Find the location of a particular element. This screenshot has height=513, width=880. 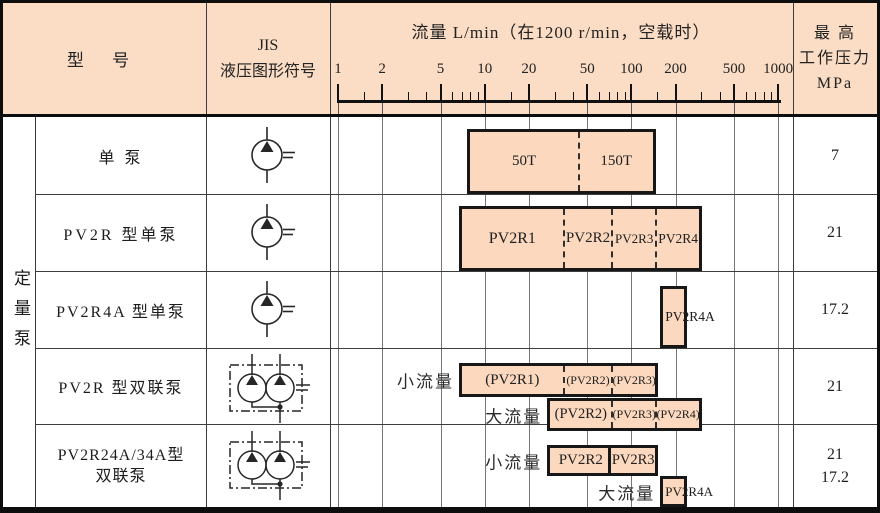

axis-tick-label: 5 is located at coordinates (440, 69).